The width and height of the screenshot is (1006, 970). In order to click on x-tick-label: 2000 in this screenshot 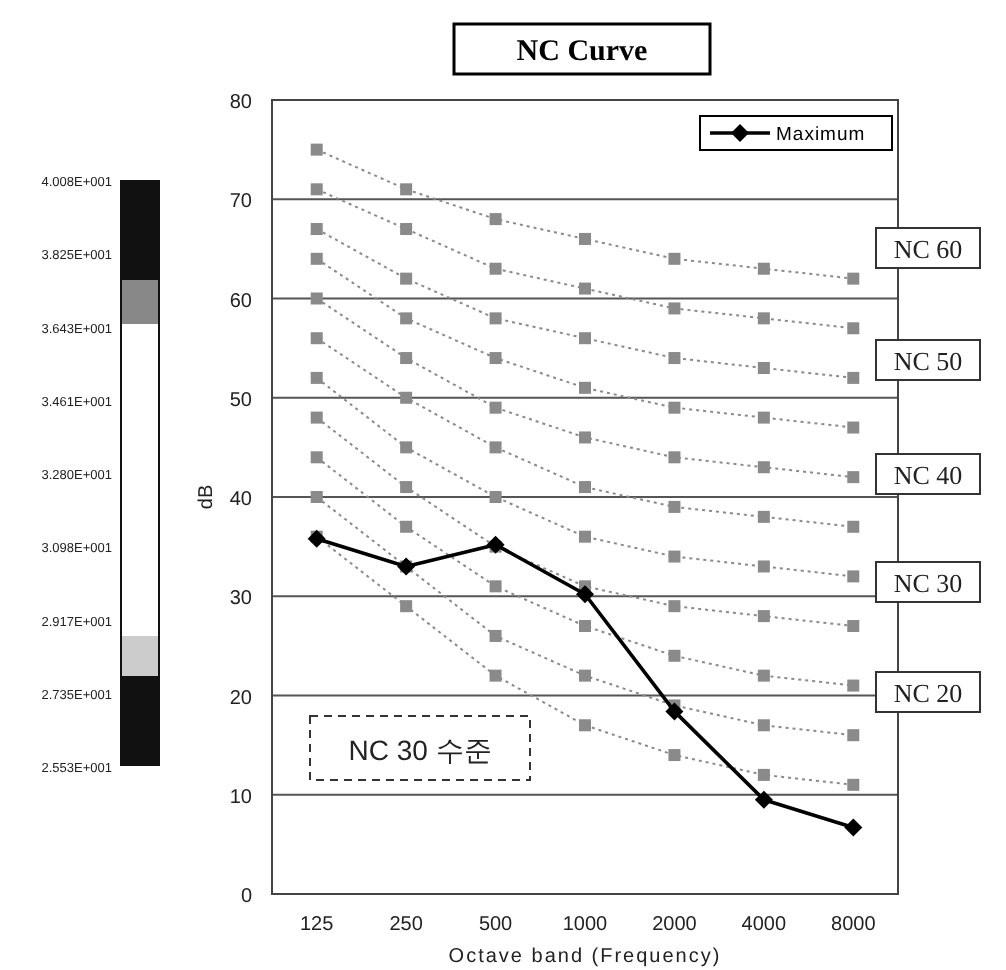, I will do `click(675, 925)`.